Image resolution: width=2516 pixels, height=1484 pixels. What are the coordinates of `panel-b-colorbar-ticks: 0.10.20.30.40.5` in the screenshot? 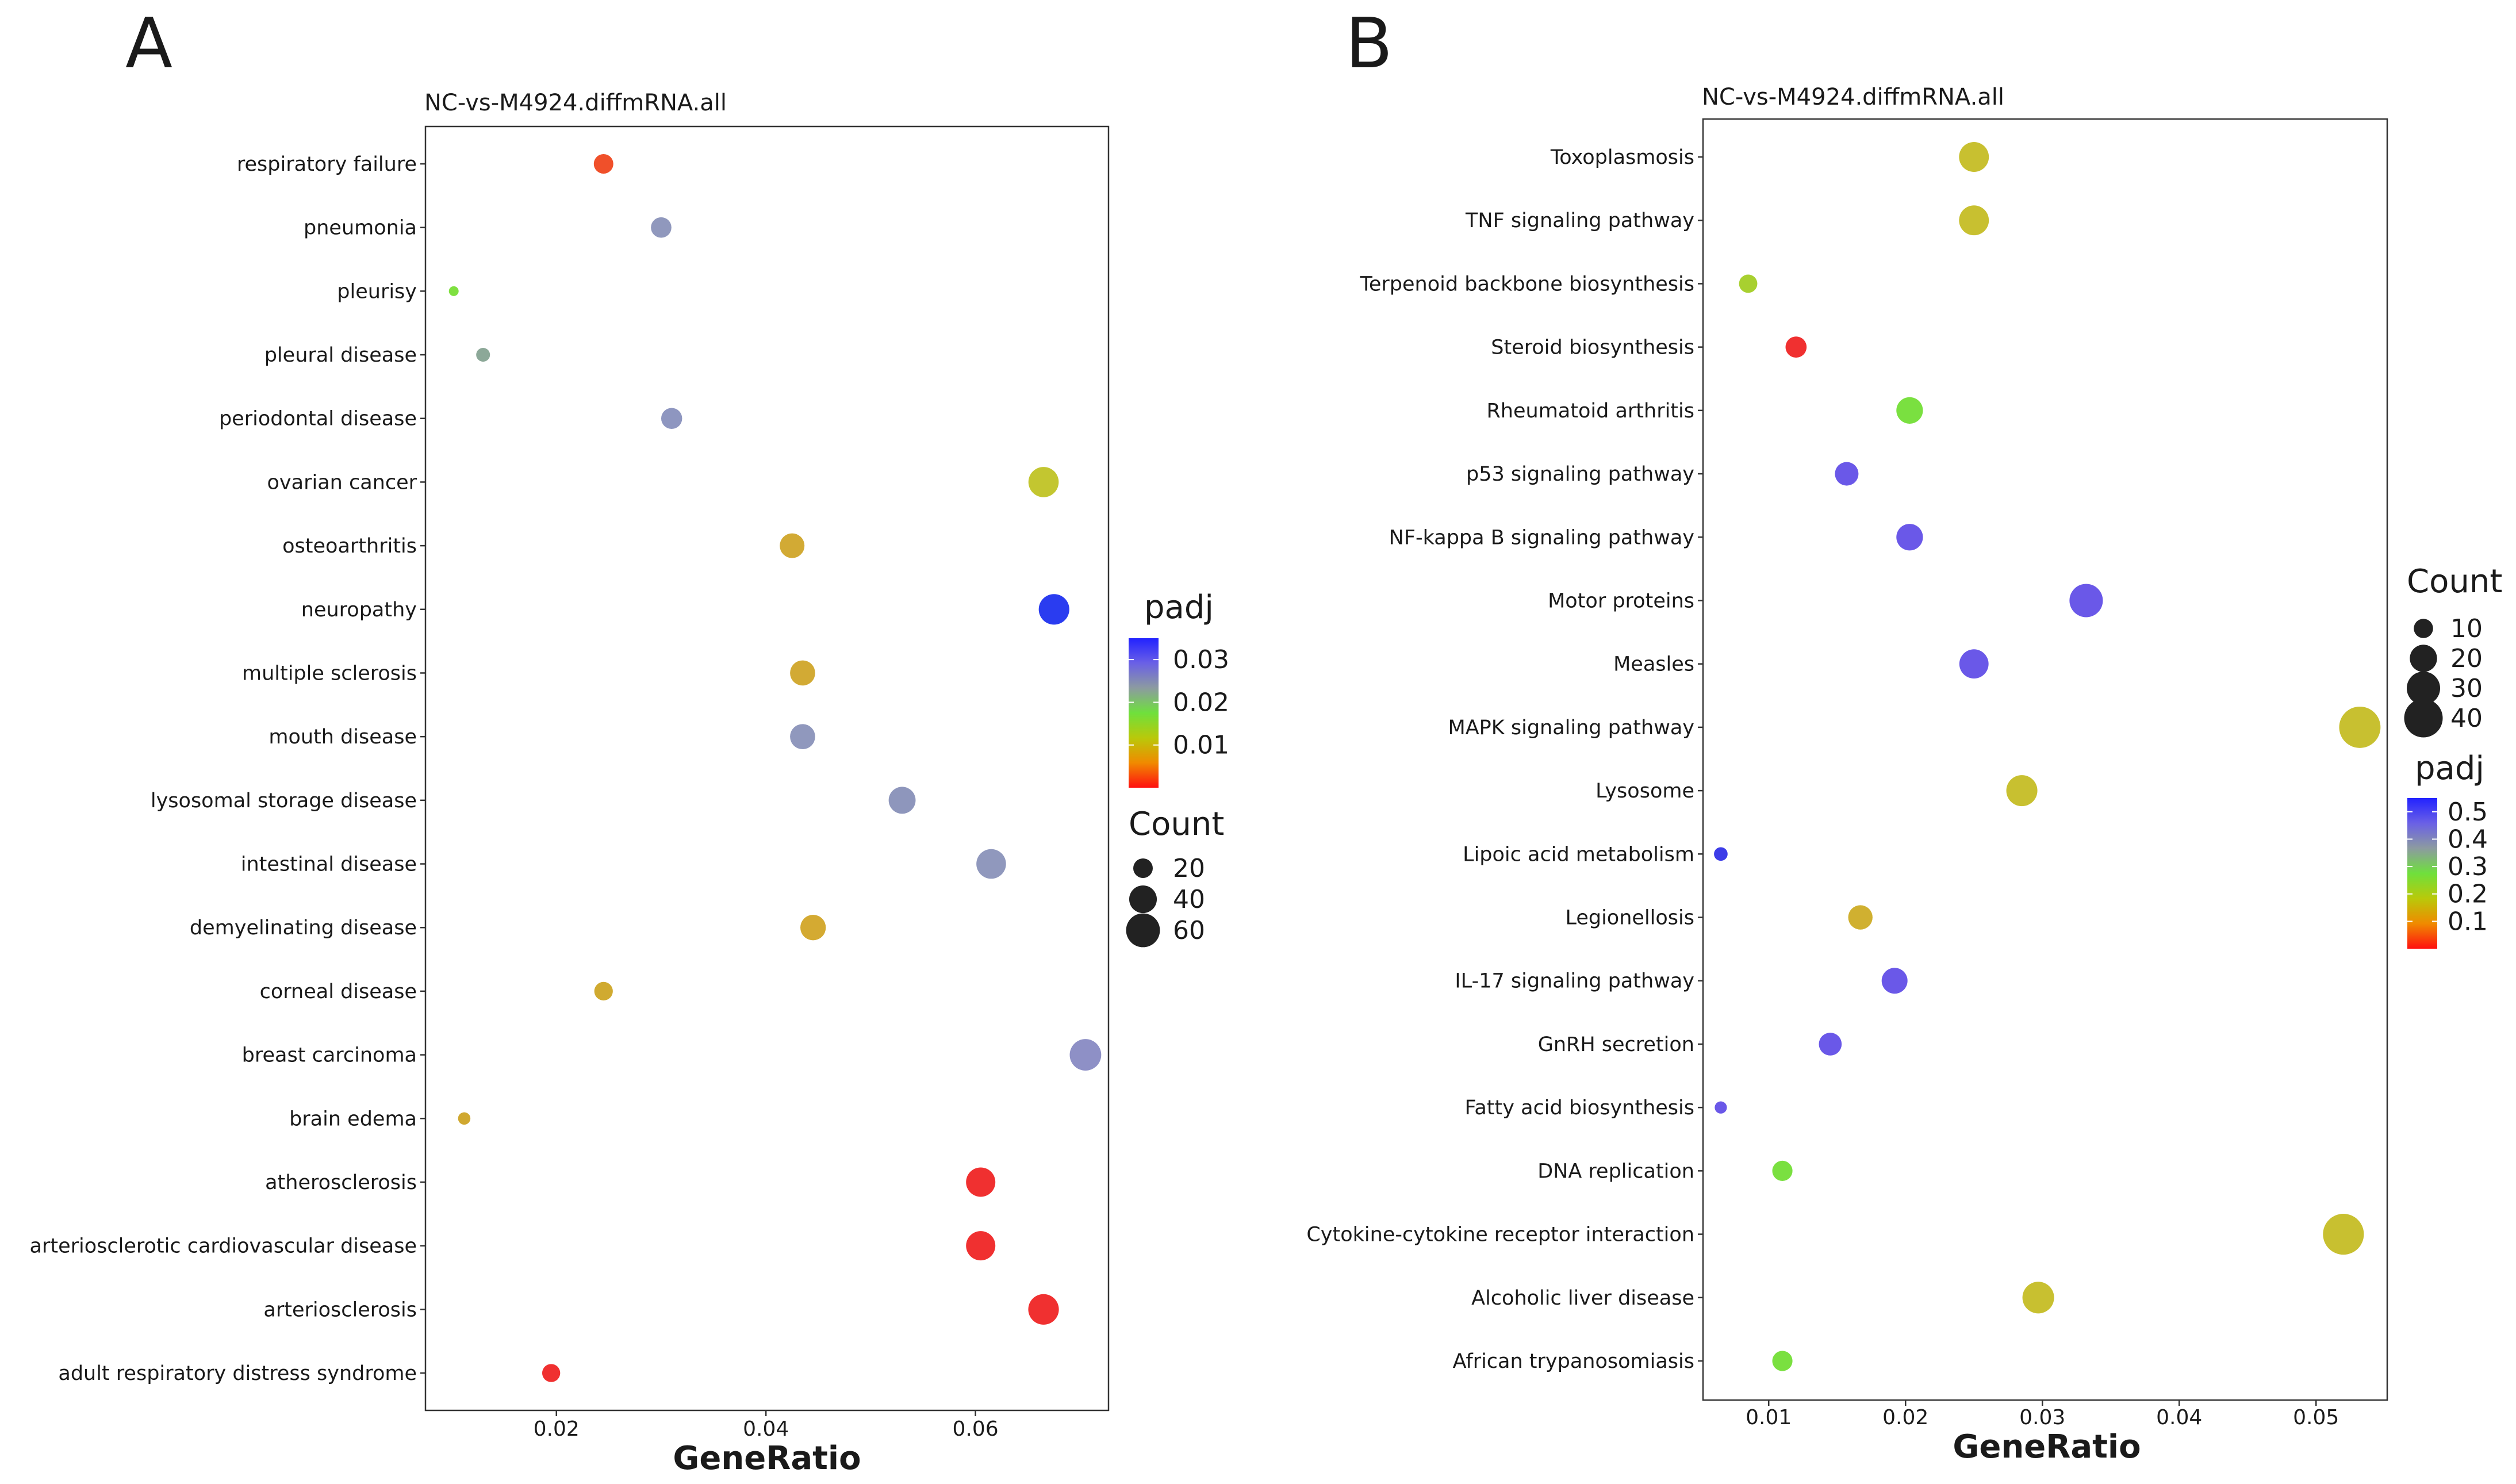 It's located at (2447, 866).